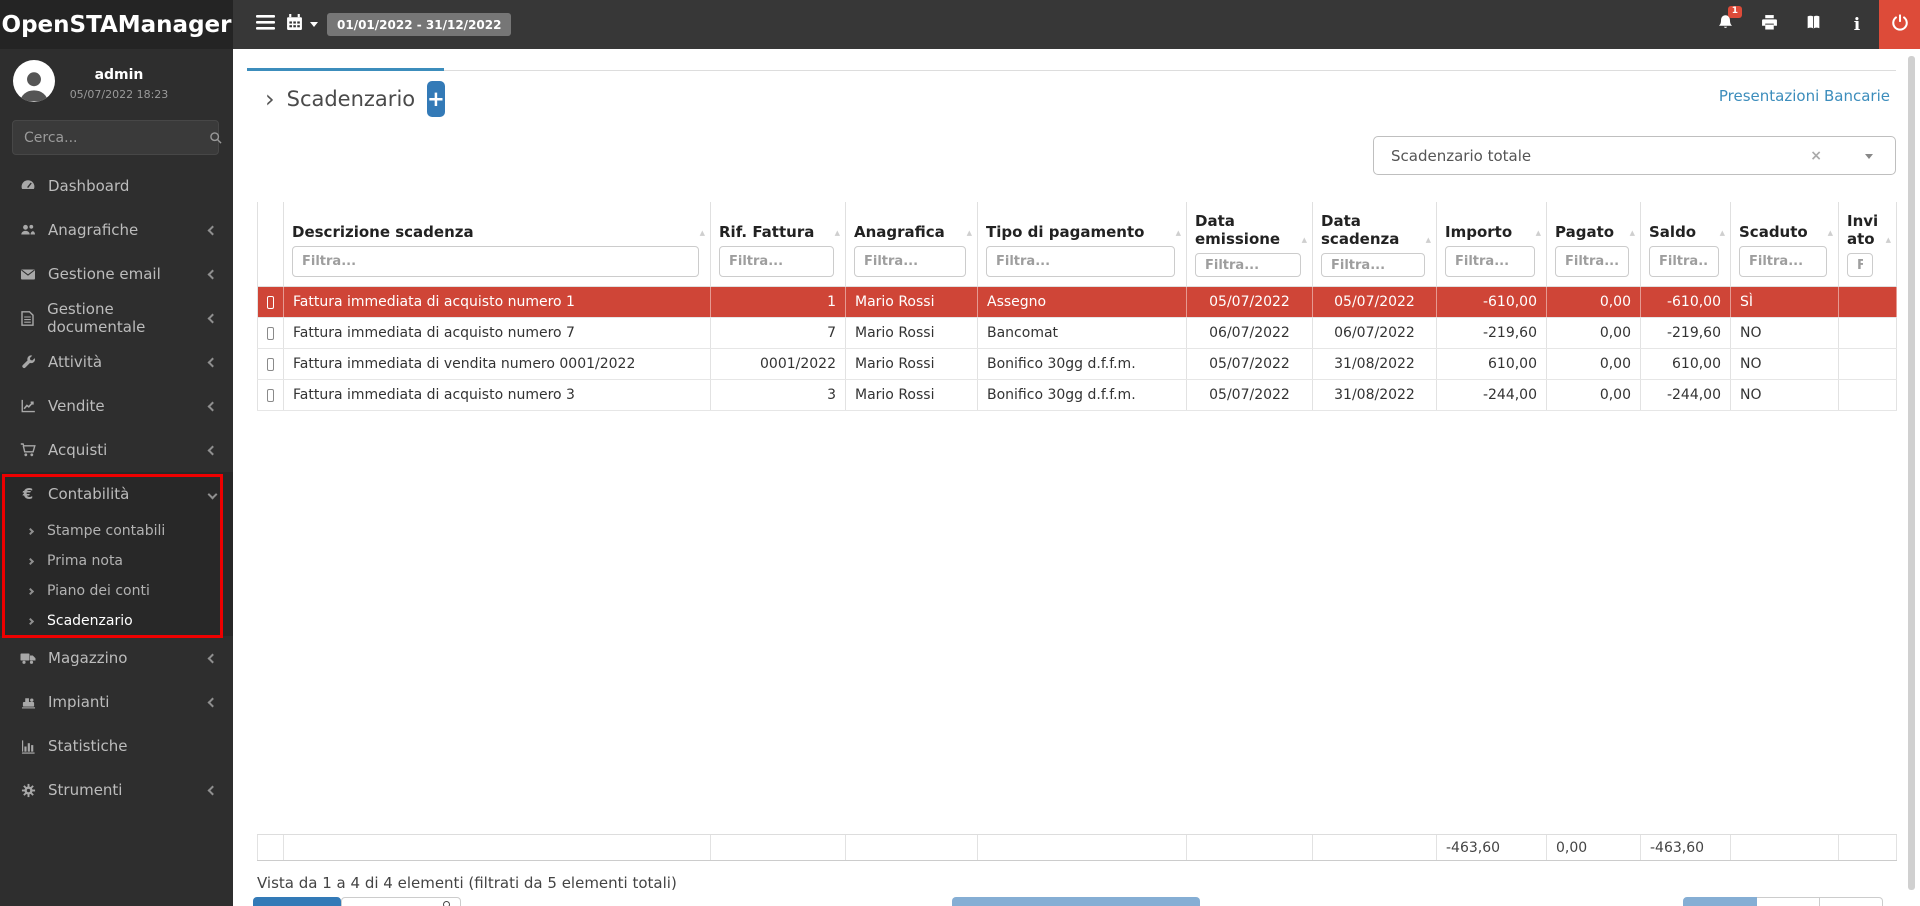 Image resolution: width=1920 pixels, height=906 pixels. I want to click on column-header-rif: Rif. Fattura ▲, so click(778, 244).